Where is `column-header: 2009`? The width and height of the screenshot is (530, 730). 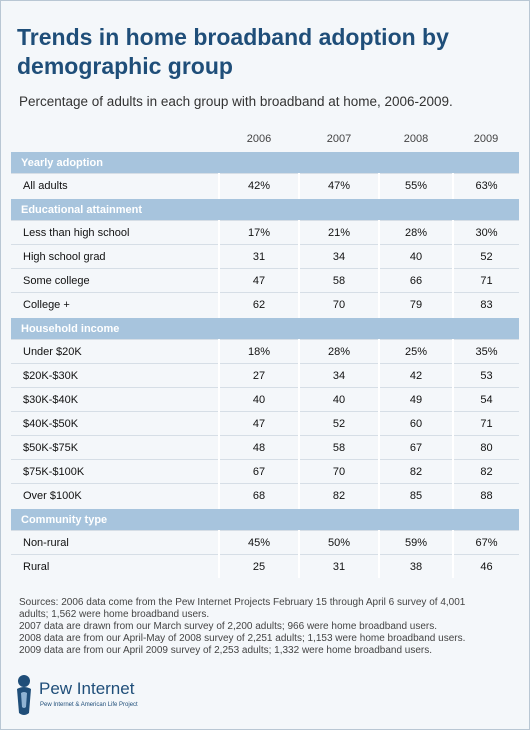 column-header: 2009 is located at coordinates (486, 138).